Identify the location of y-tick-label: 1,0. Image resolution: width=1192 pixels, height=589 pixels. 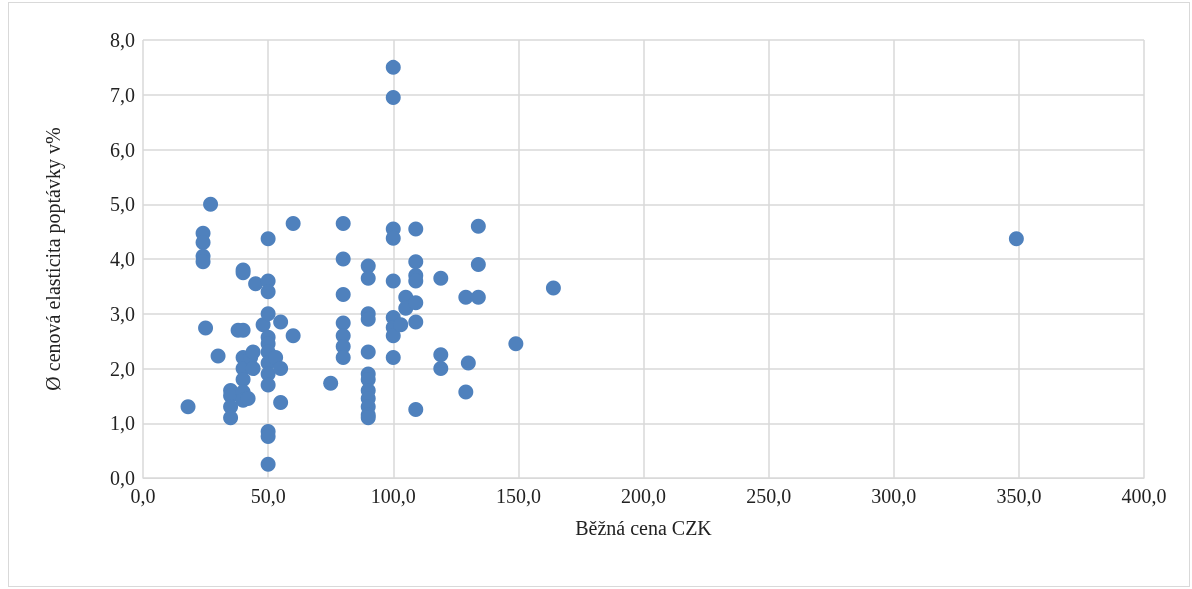
(122, 423).